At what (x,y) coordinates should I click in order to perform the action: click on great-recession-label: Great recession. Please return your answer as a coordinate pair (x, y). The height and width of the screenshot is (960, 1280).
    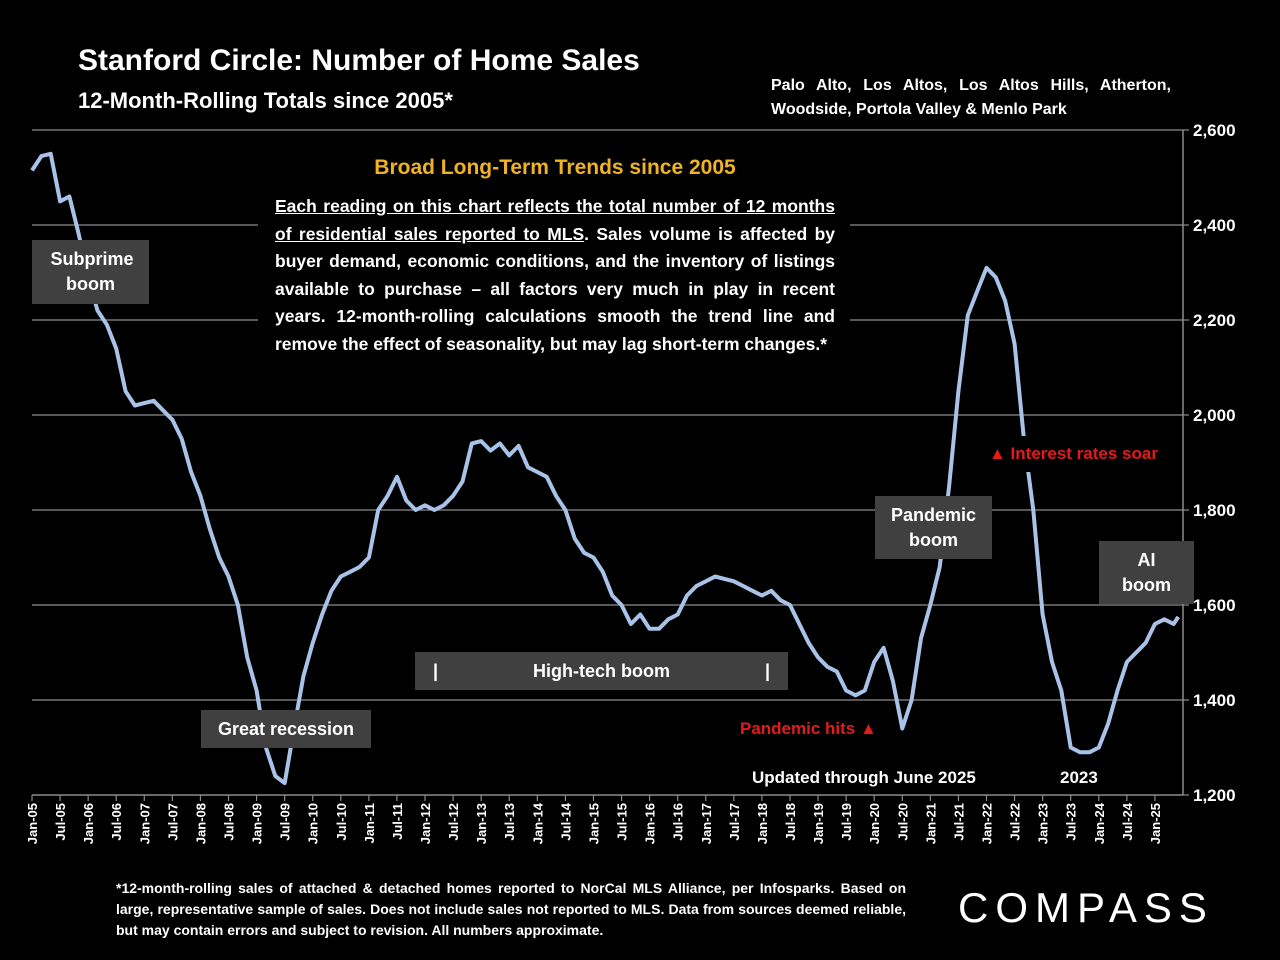
    Looking at the image, I should click on (286, 729).